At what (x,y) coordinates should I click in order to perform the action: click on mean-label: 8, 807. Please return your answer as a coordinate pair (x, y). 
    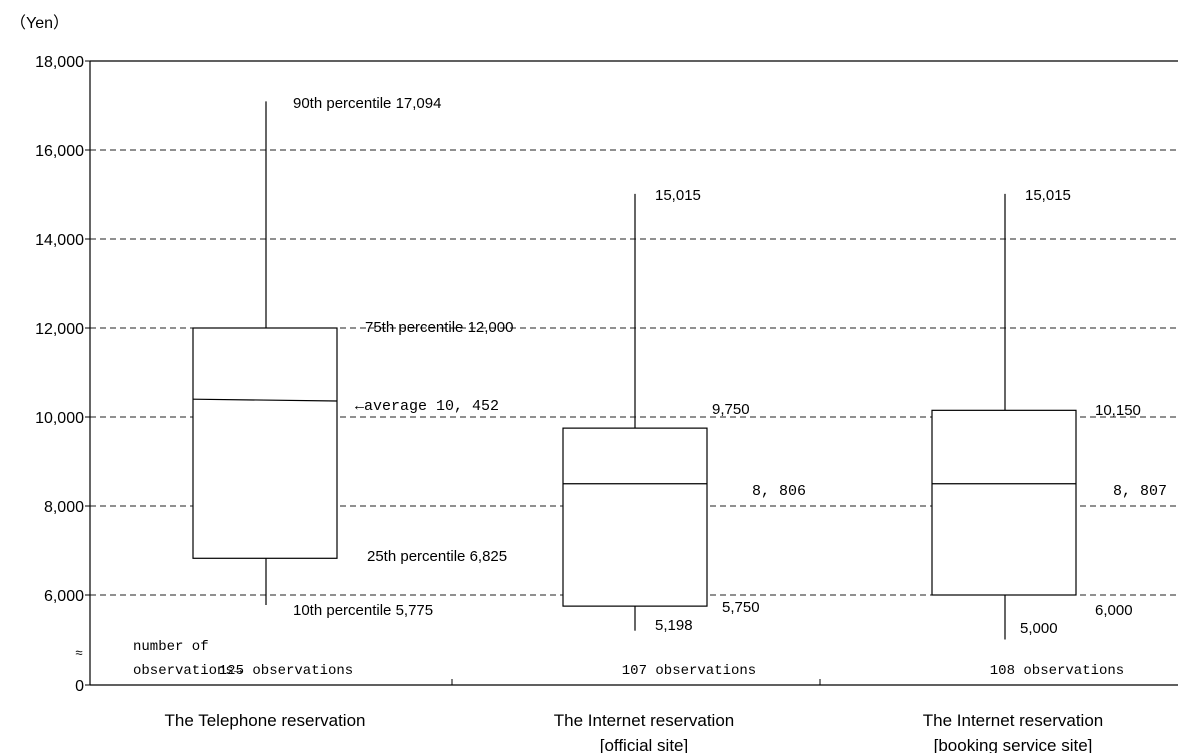
    Looking at the image, I should click on (1140, 491).